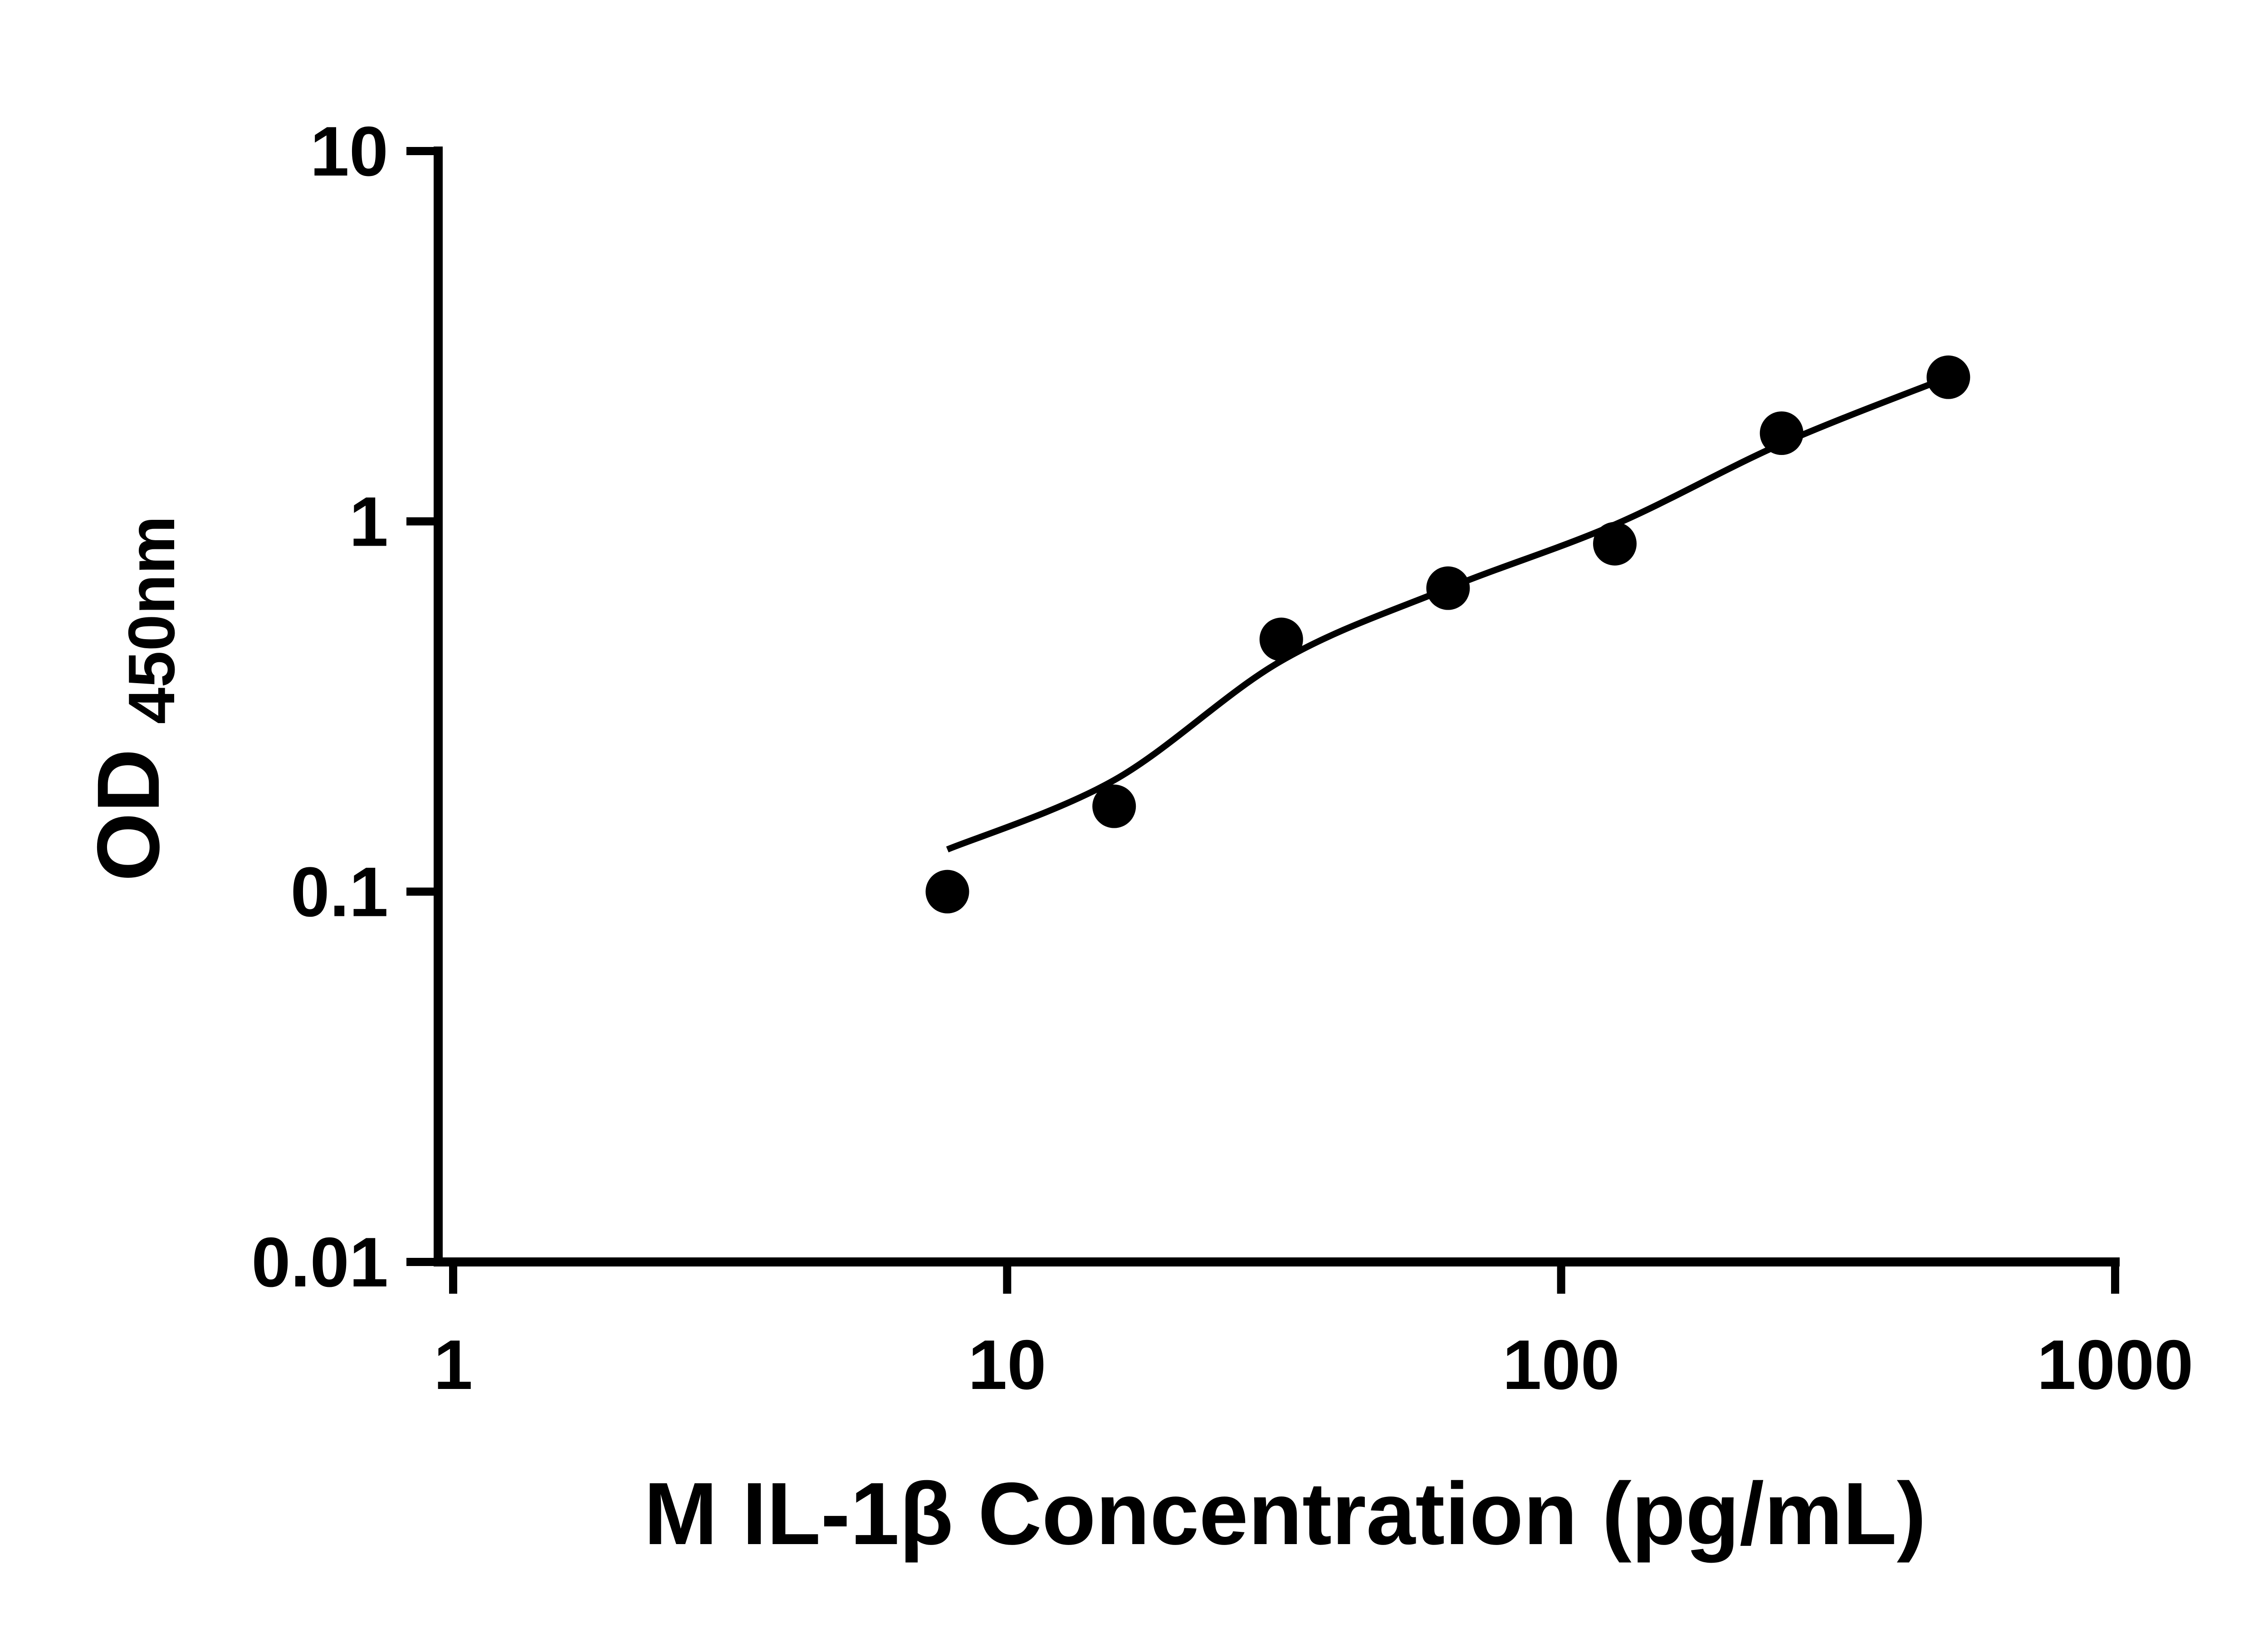 This screenshot has height=1633, width=2268. Describe the element at coordinates (368, 521) in the screenshot. I see `y-tick-label: 1` at that location.